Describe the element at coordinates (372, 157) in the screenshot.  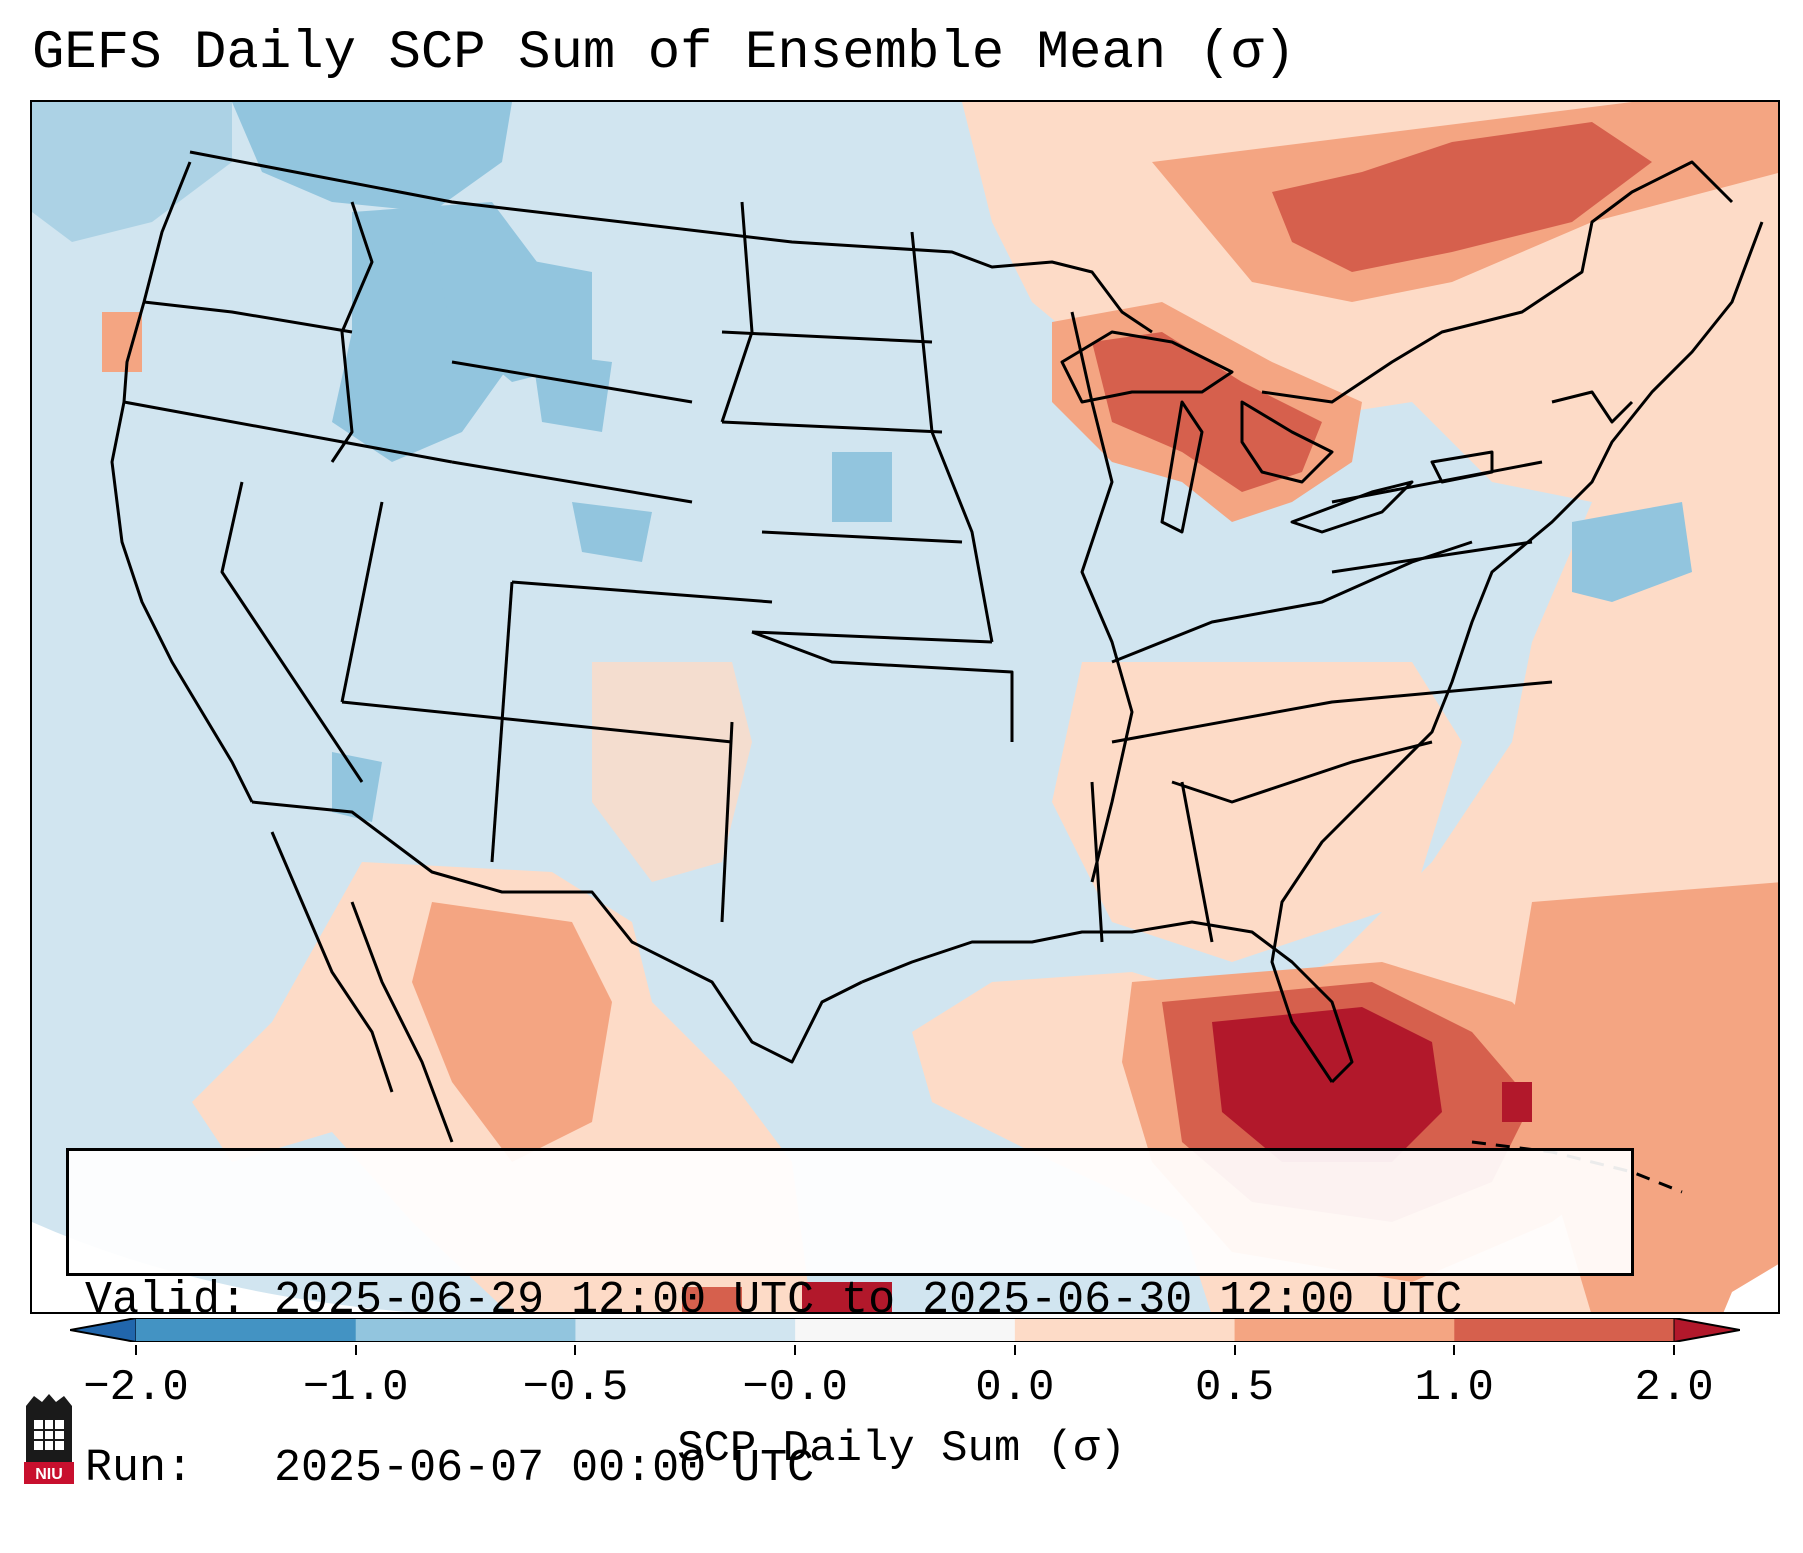
I see `field-strong-negative-washington` at that location.